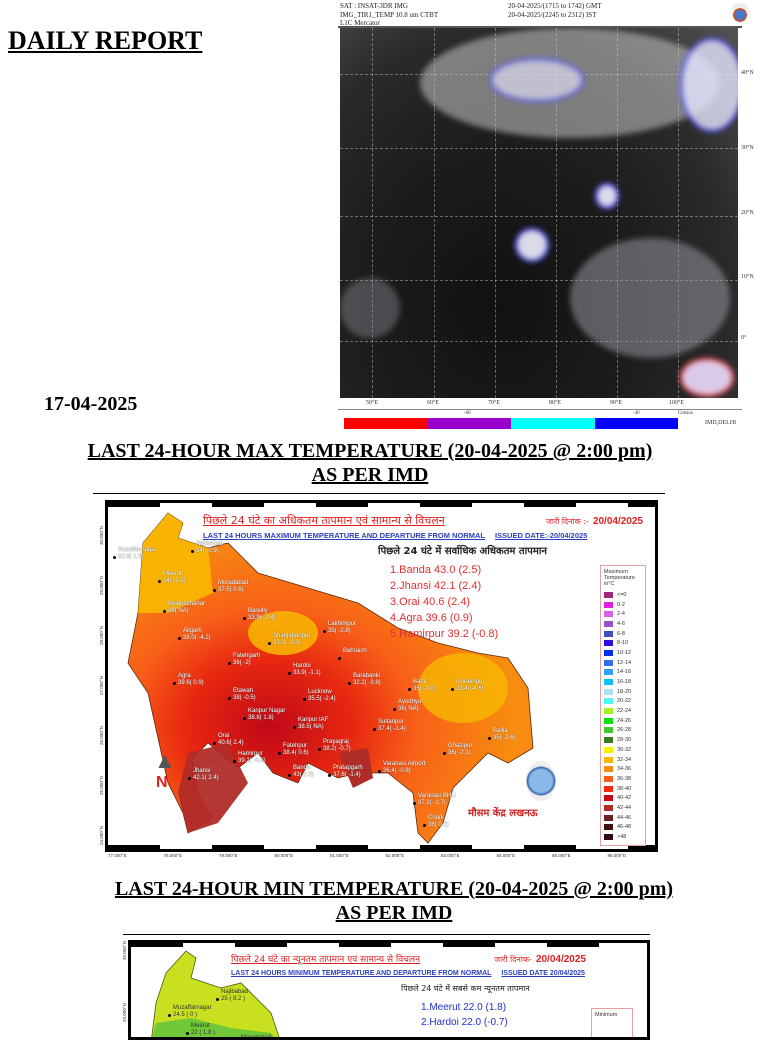 This screenshot has height=1040, width=768. I want to click on city-value: 39.6( 0.9), so click(191, 683).